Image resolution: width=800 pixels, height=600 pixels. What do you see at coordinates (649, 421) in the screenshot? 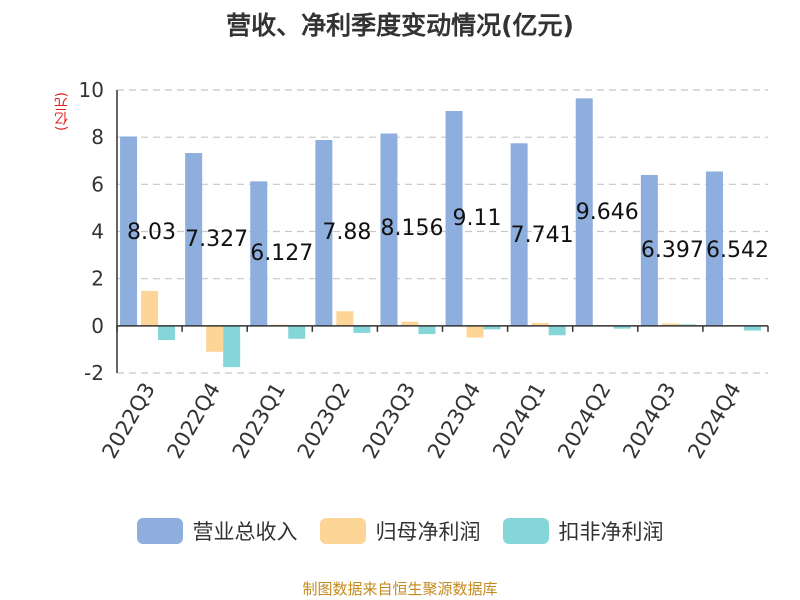
I see `x-tick-label: 2024Q3` at bounding box center [649, 421].